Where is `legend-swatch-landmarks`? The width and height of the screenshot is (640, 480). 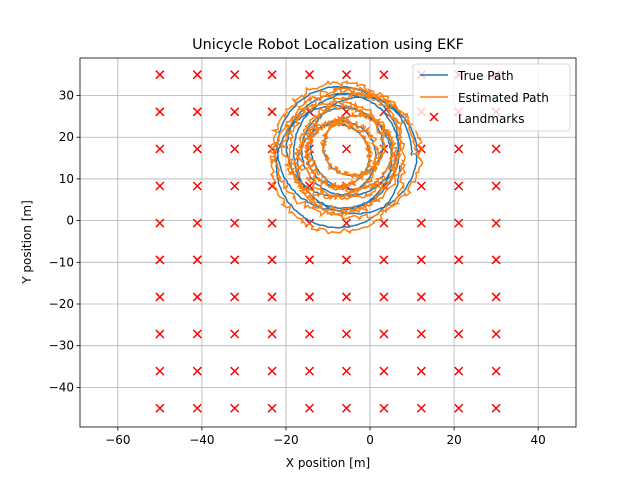
legend-swatch-landmarks is located at coordinates (434, 117).